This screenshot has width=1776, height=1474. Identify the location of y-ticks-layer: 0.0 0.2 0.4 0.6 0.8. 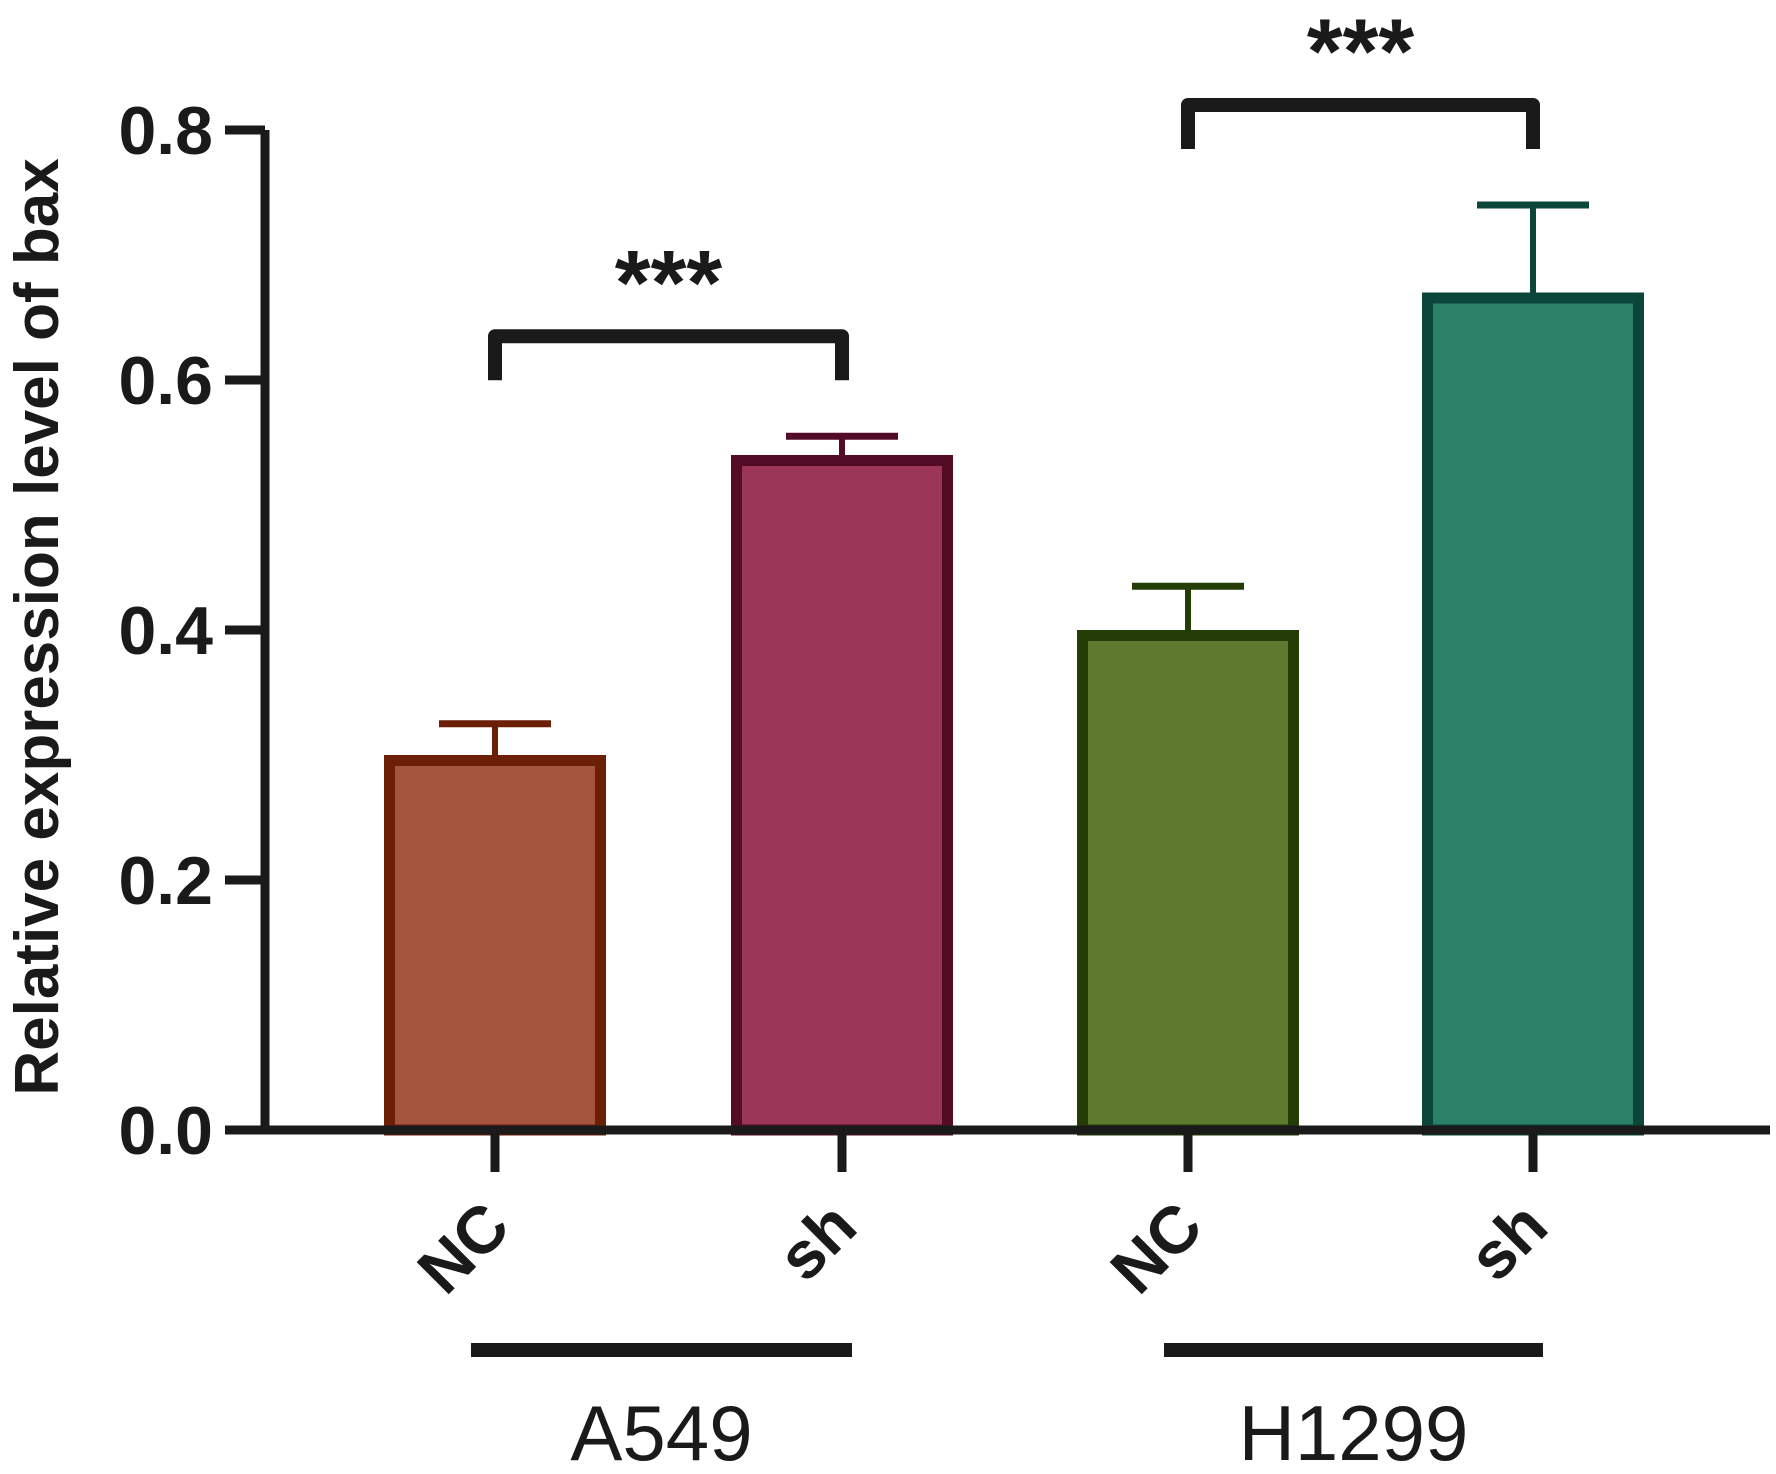
(191, 631).